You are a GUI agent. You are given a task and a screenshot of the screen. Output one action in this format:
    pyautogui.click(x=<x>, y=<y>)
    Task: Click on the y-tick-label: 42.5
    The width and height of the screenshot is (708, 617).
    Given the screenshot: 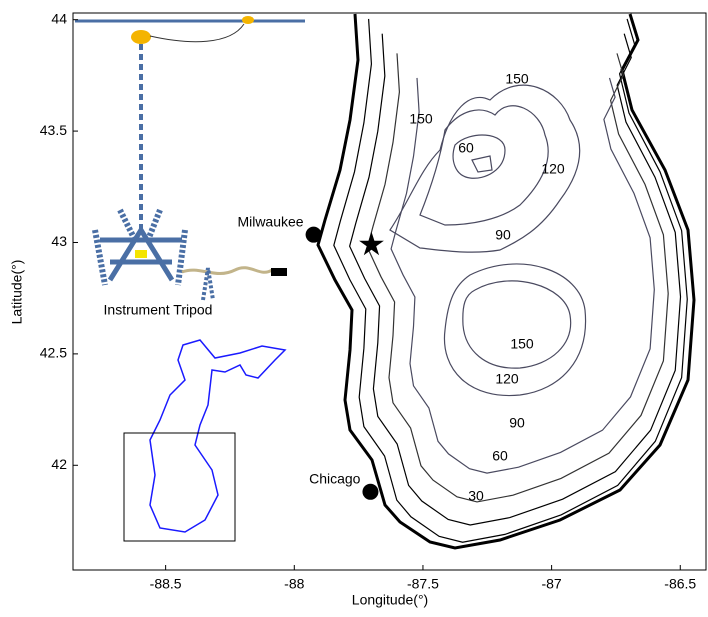 What is the action you would take?
    pyautogui.click(x=53, y=353)
    